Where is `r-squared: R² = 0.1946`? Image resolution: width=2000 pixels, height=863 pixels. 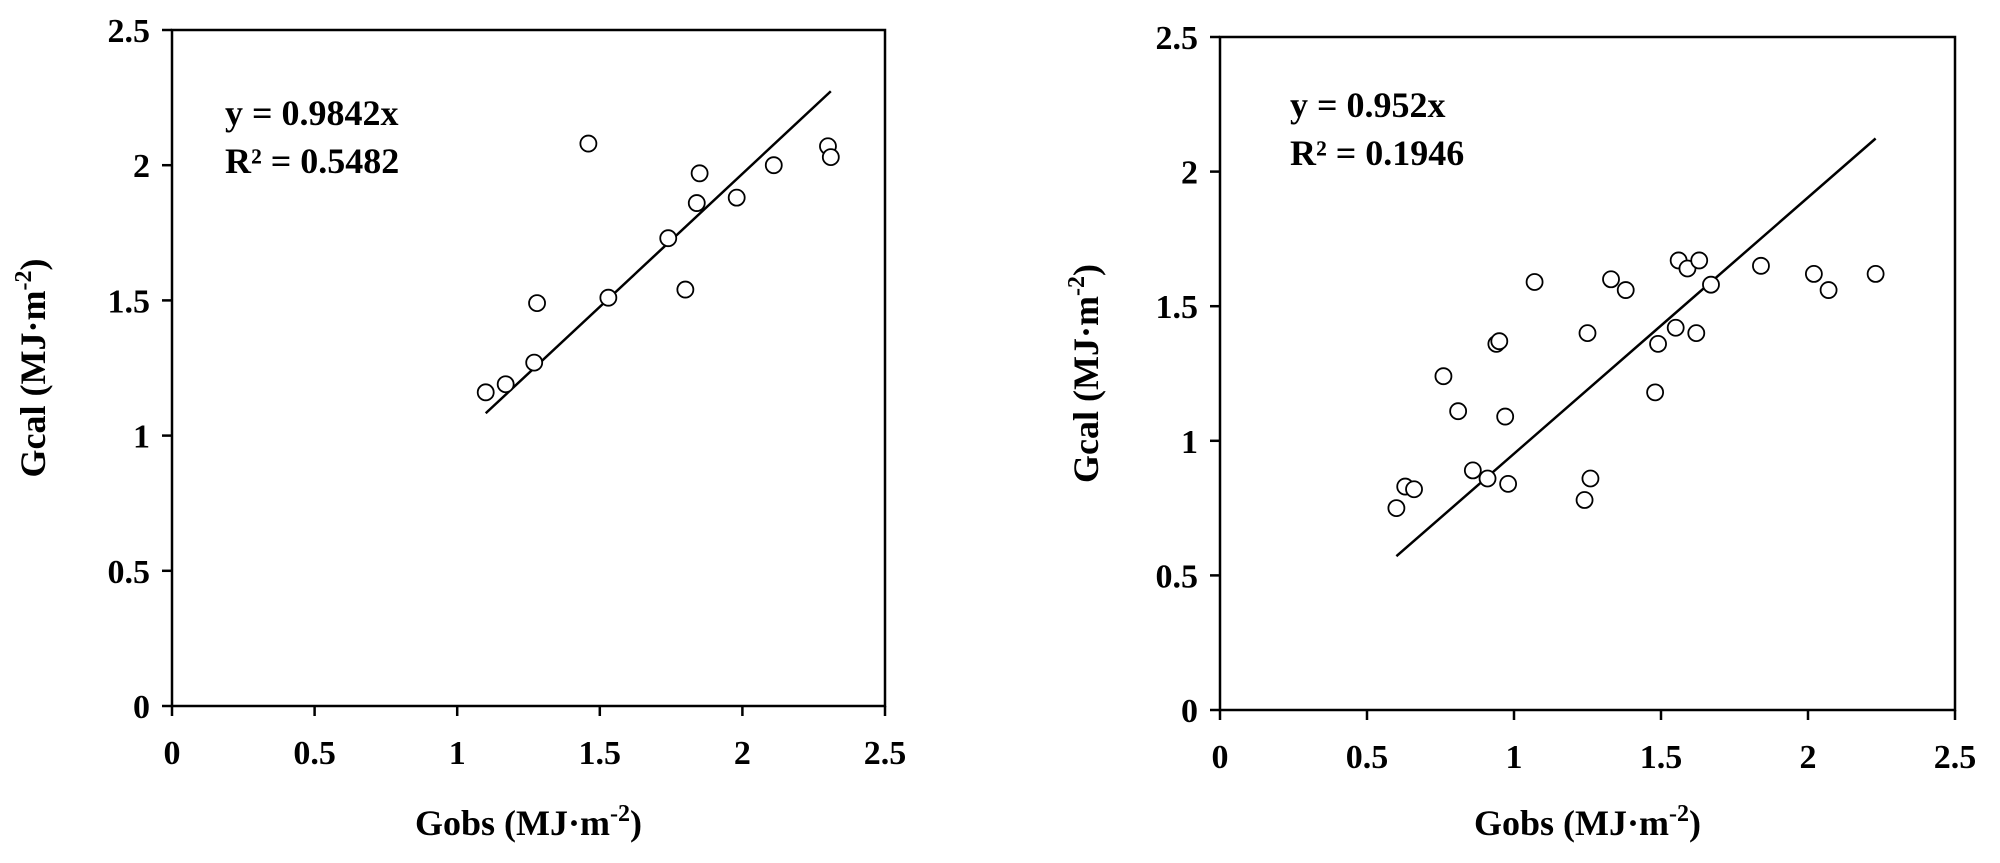 r-squared: R² = 0.1946 is located at coordinates (1377, 153).